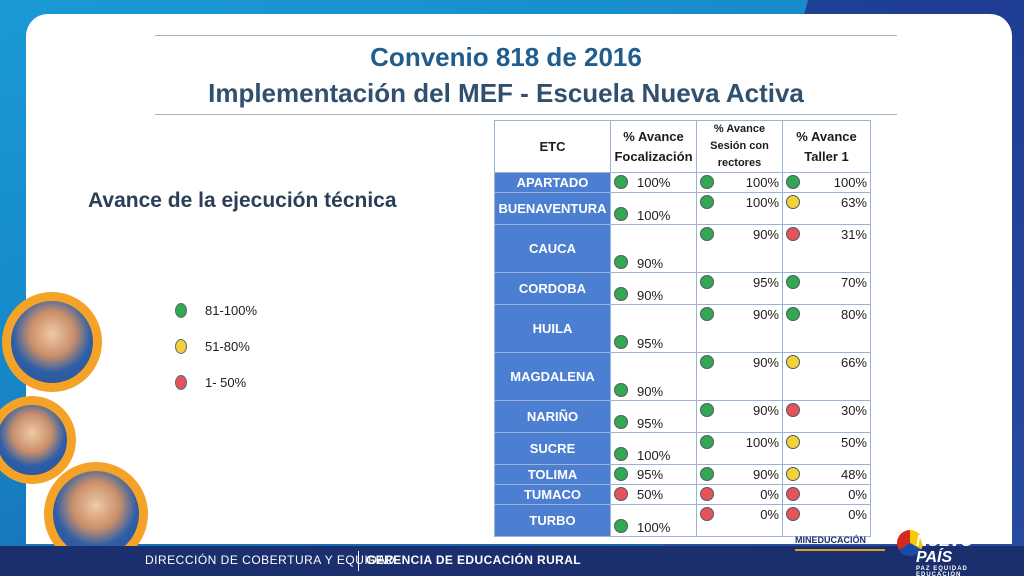 This screenshot has width=1024, height=576. Describe the element at coordinates (739, 146) in the screenshot. I see `header-sesion: % Avance Sesión con rectores` at that location.